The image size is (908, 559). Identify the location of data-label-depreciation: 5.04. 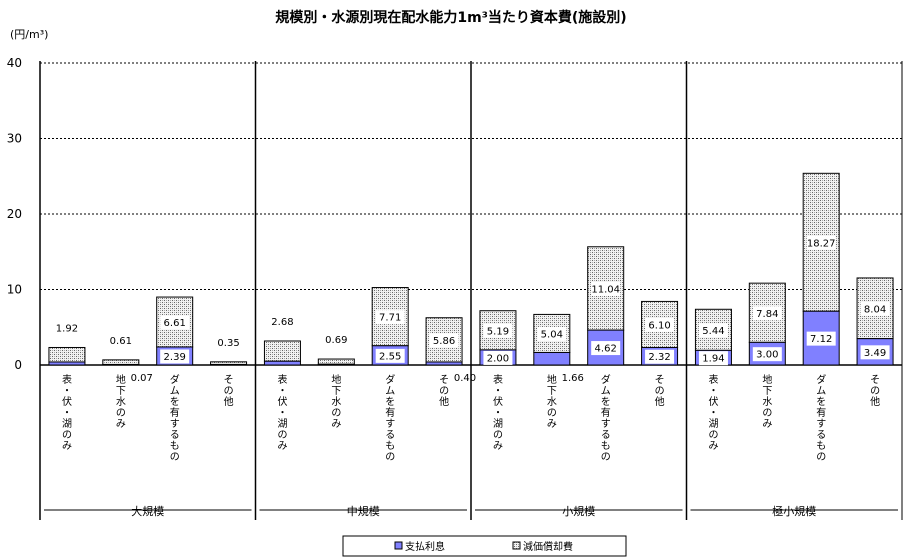
(552, 334).